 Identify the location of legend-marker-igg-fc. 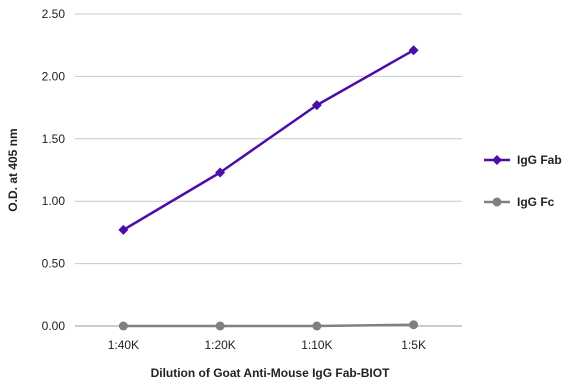
(497, 202).